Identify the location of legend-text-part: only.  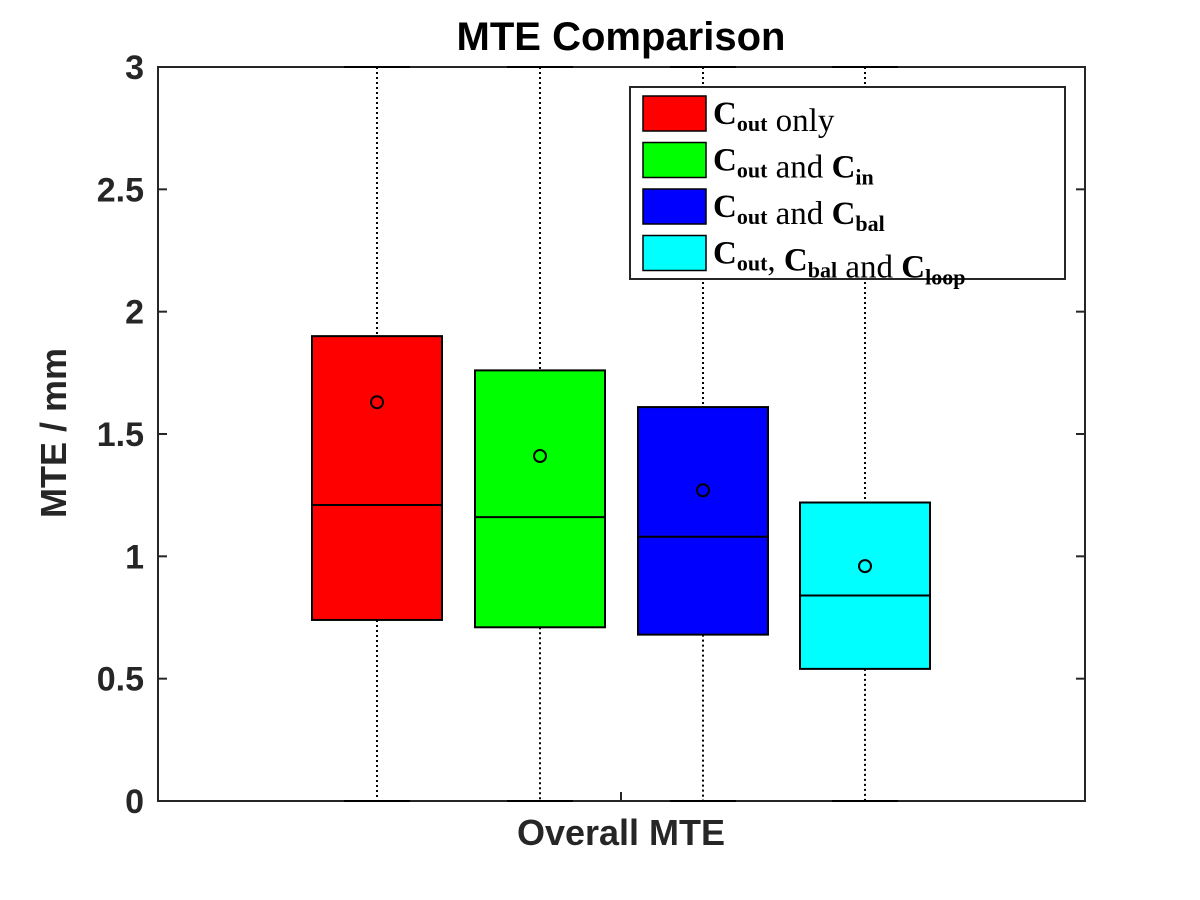
(800, 121).